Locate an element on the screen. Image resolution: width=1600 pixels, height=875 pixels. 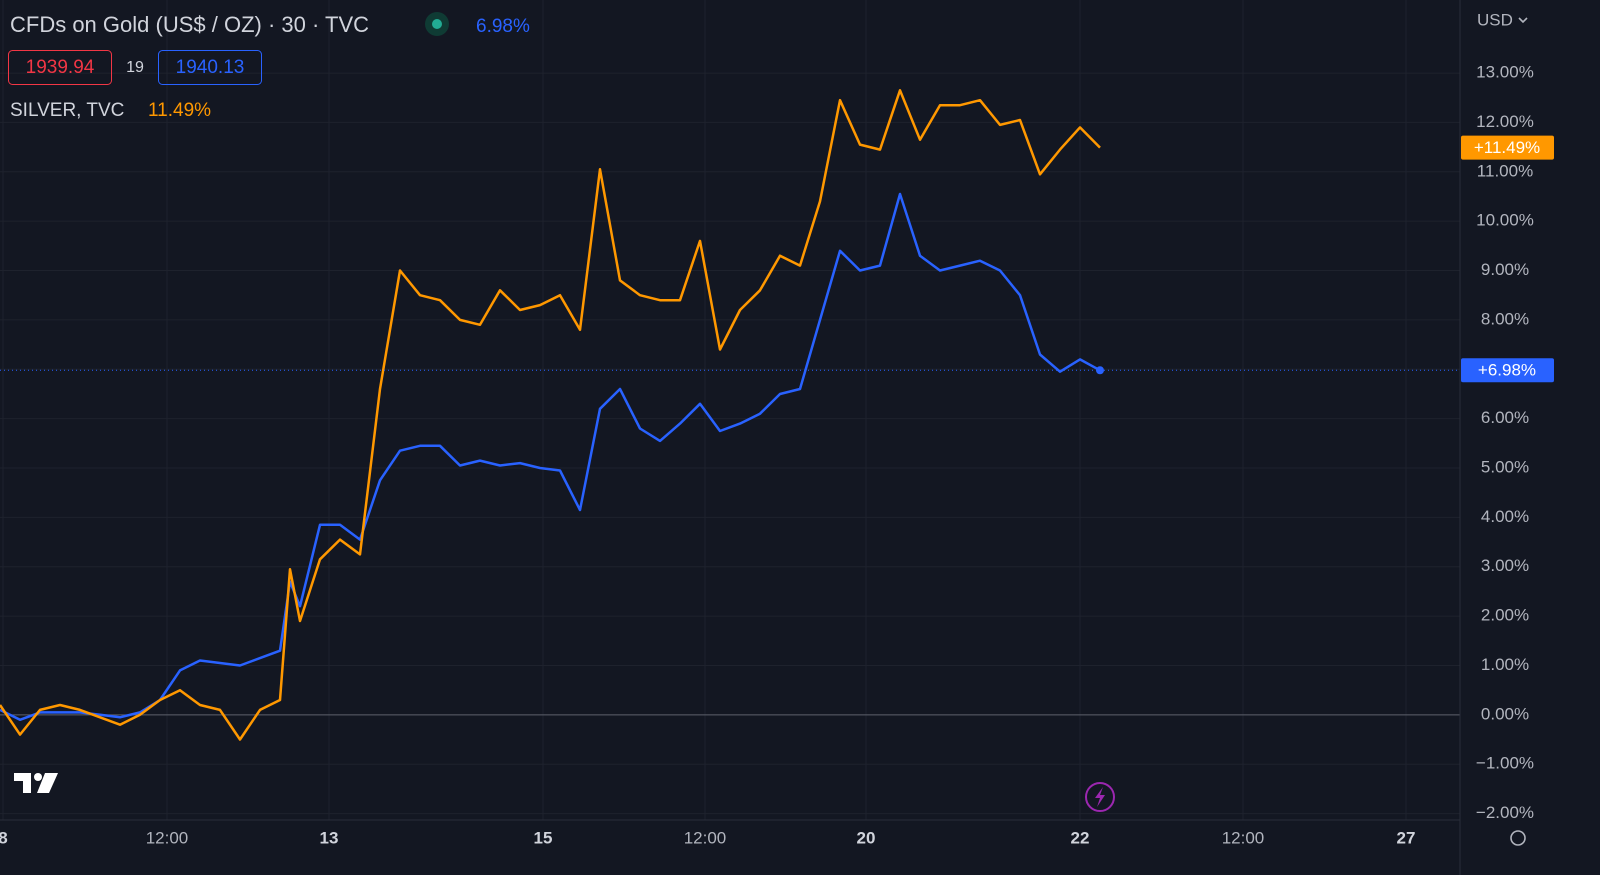
y-tick-label: 12.00% is located at coordinates (1505, 121).